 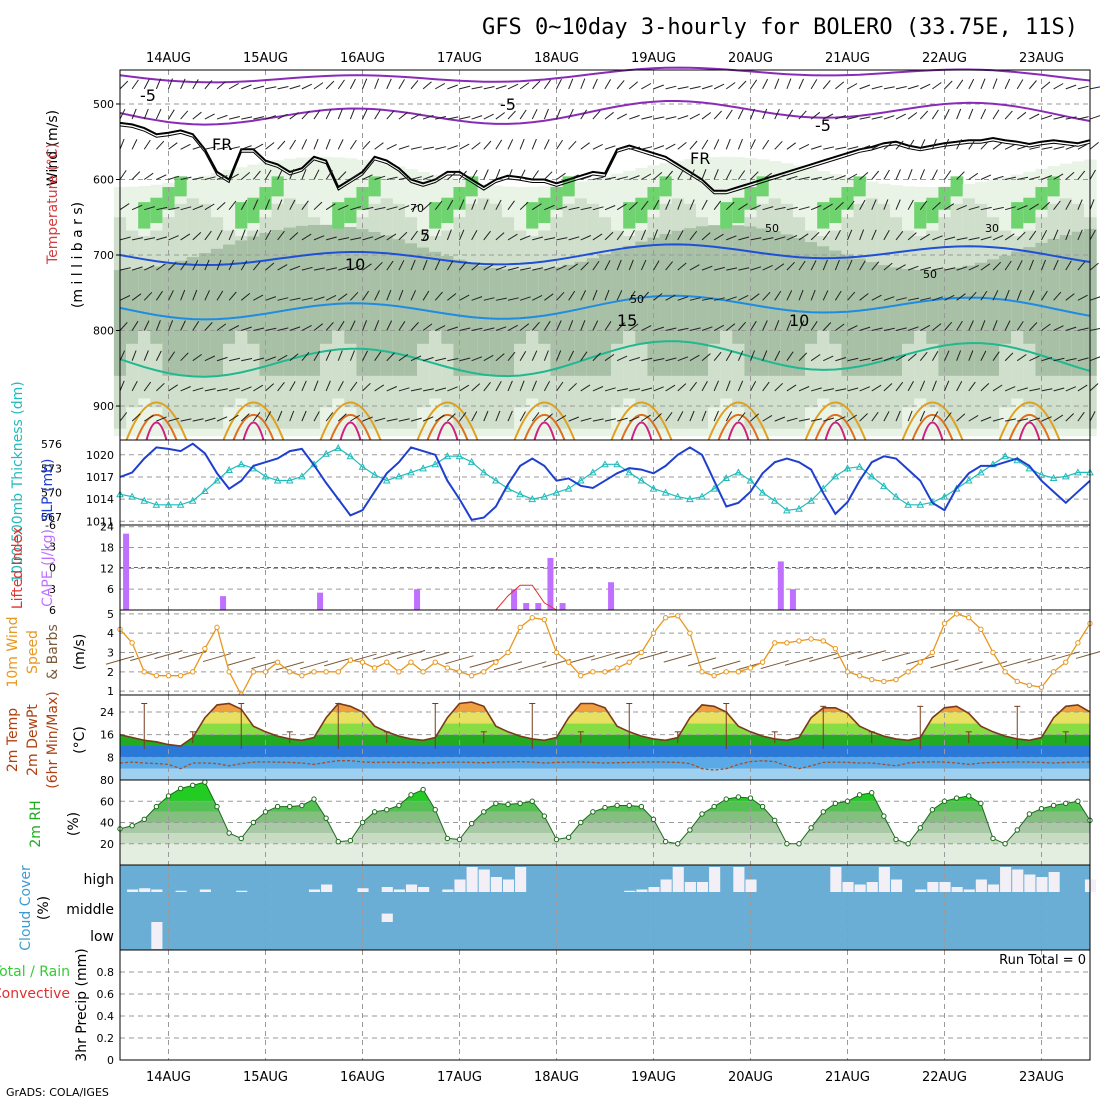 I want to click on precip-tick-label: 0.8, so click(x=106, y=972).